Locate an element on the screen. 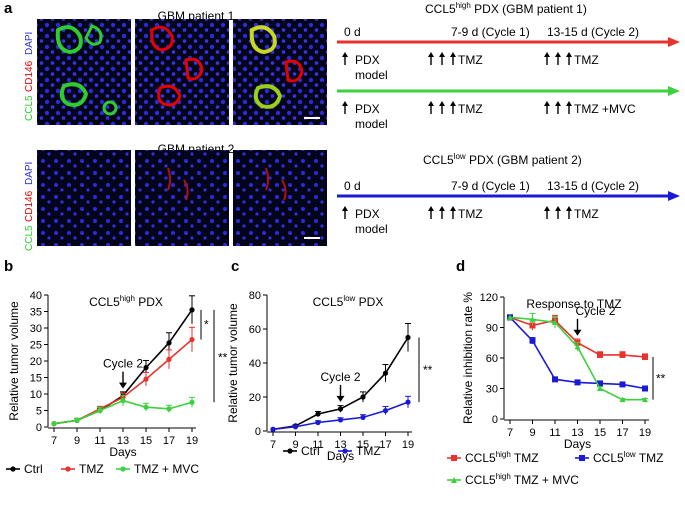 The height and width of the screenshot is (512, 685). timeline-green-arrow is located at coordinates (508, 91).